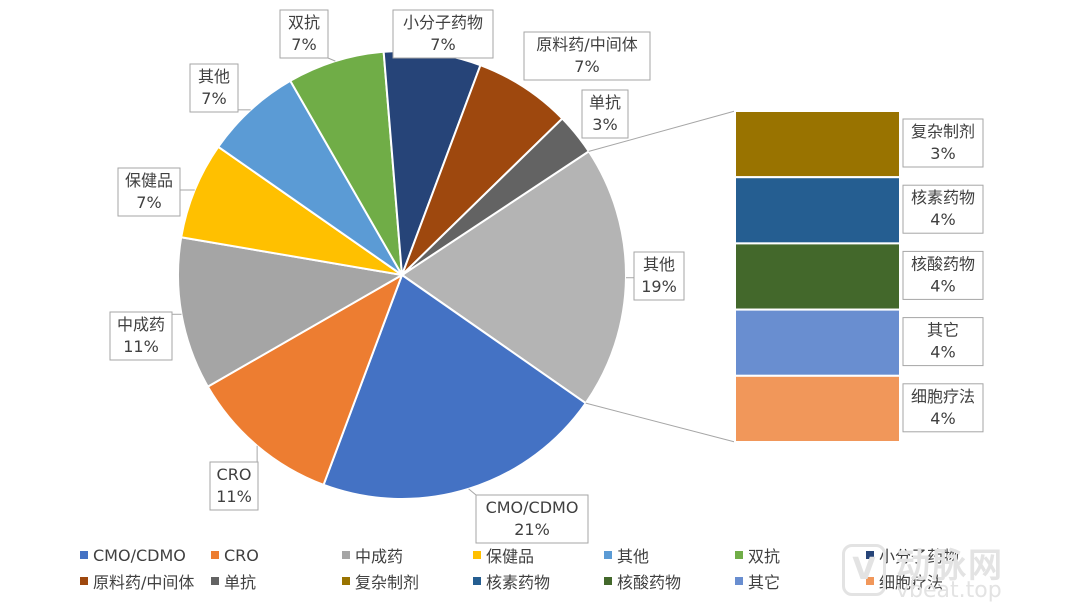 The image size is (1080, 608). What do you see at coordinates (387, 582) in the screenshot?
I see `legend-label: 复杂制剂` at bounding box center [387, 582].